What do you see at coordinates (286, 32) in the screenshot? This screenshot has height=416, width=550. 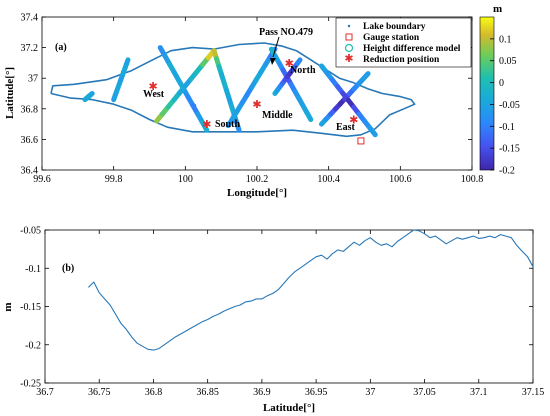 I see `pass-annotation: Pass NO.479` at bounding box center [286, 32].